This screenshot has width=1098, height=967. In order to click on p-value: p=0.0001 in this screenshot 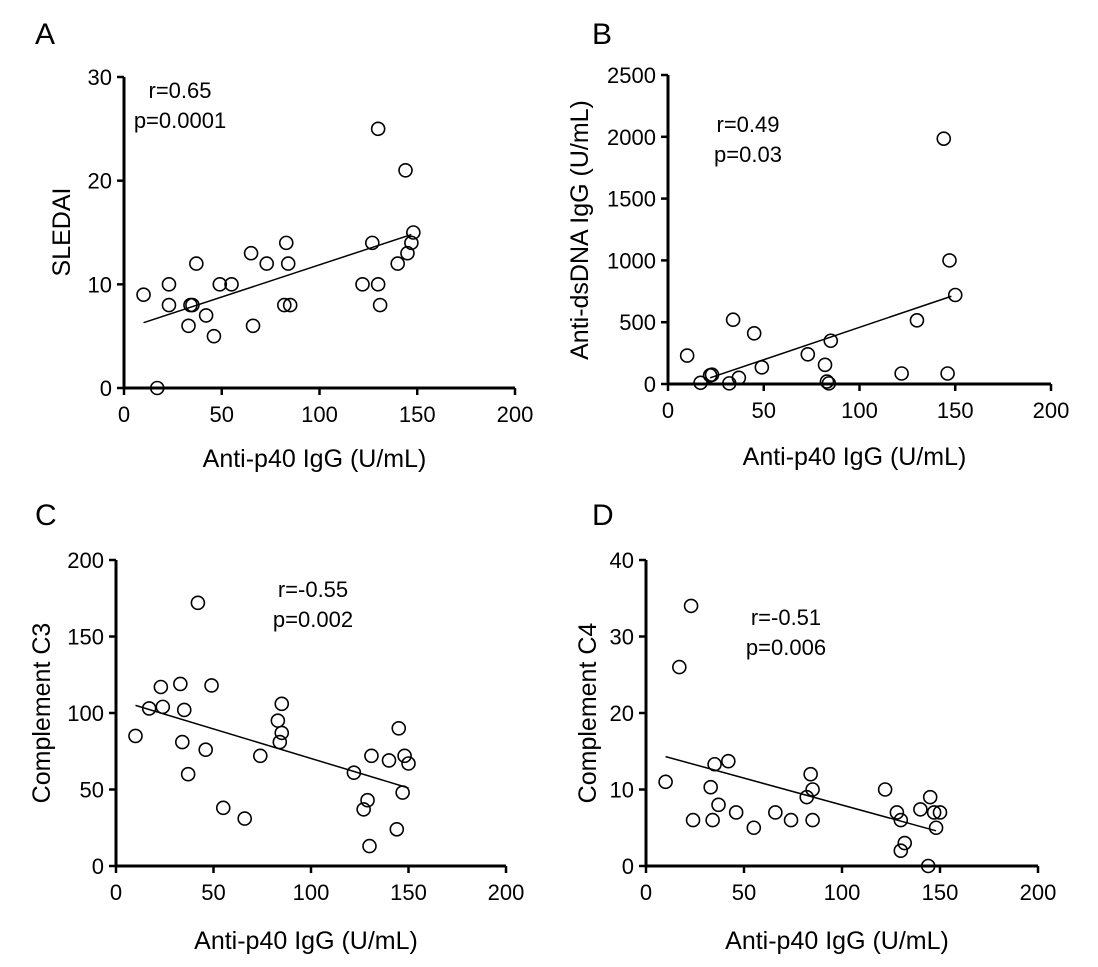, I will do `click(180, 120)`.